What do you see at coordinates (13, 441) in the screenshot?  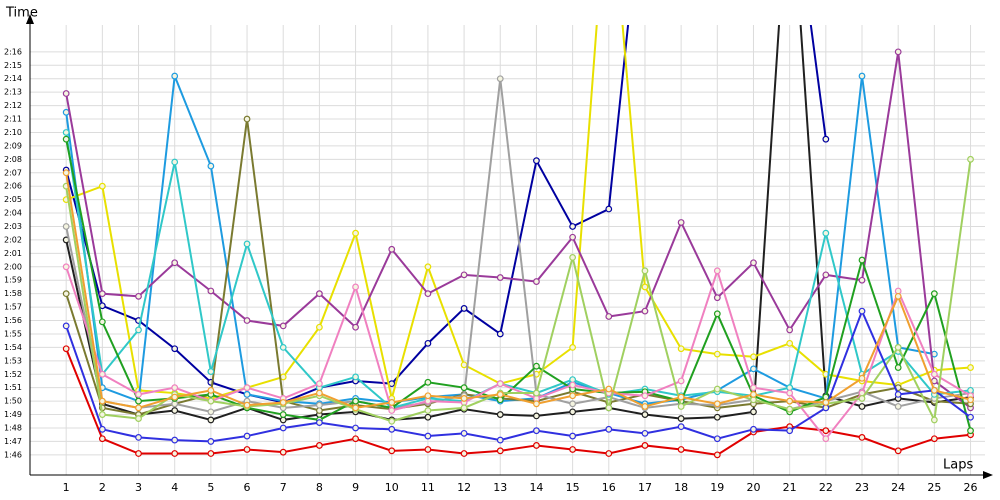 I see `y-tick-label: 1:47` at bounding box center [13, 441].